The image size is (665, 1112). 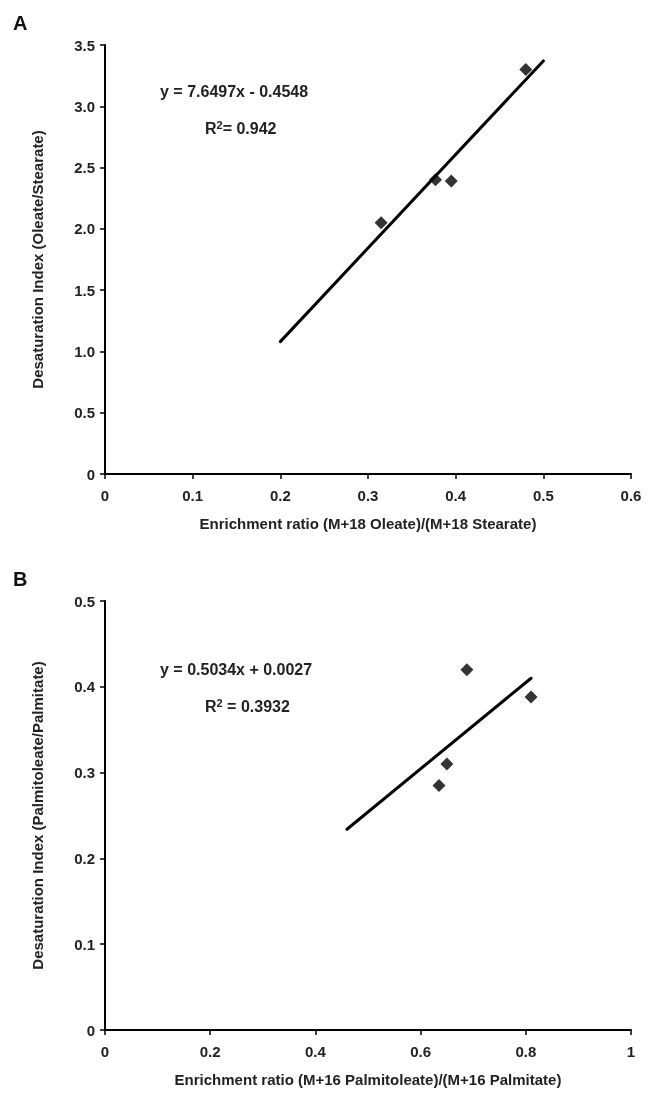 I want to click on y-tick-label: 1.5, so click(x=84, y=290).